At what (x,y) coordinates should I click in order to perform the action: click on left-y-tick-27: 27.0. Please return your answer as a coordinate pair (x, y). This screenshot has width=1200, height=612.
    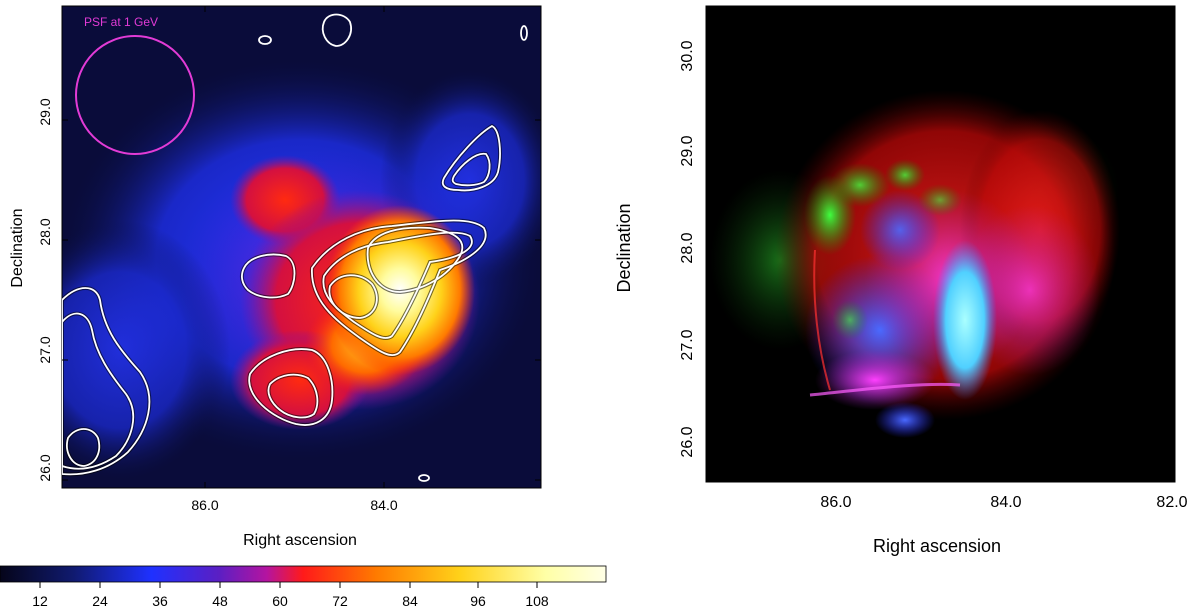
    Looking at the image, I should click on (45, 349).